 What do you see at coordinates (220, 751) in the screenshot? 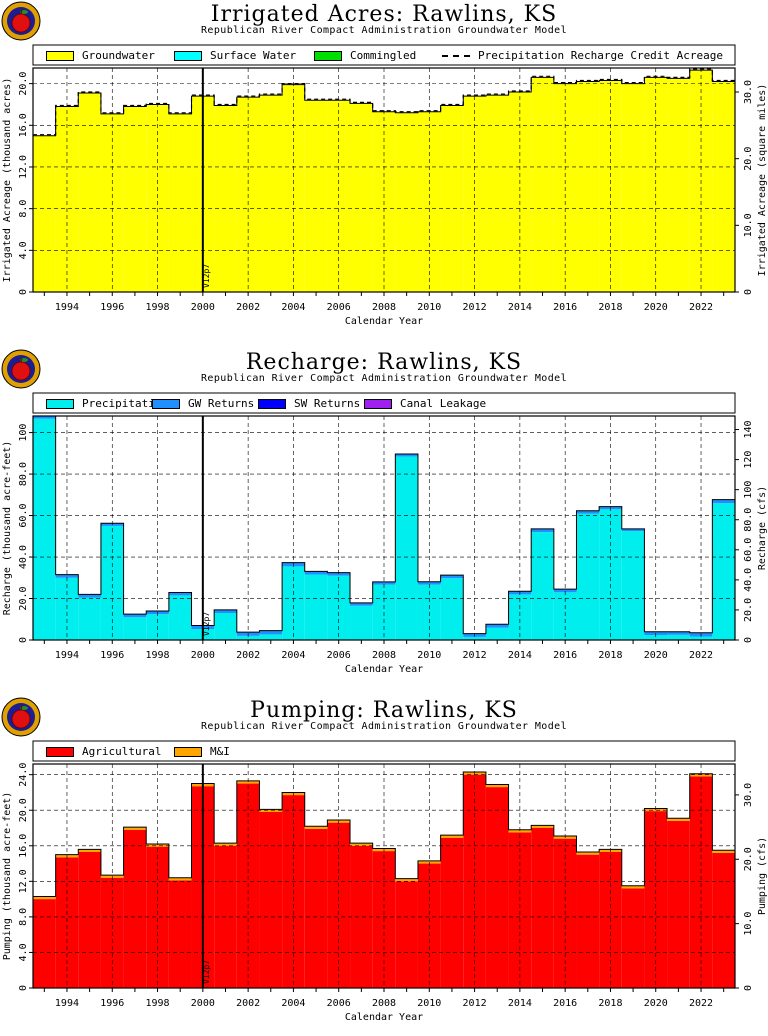
I see `legend-label: M&I` at bounding box center [220, 751].